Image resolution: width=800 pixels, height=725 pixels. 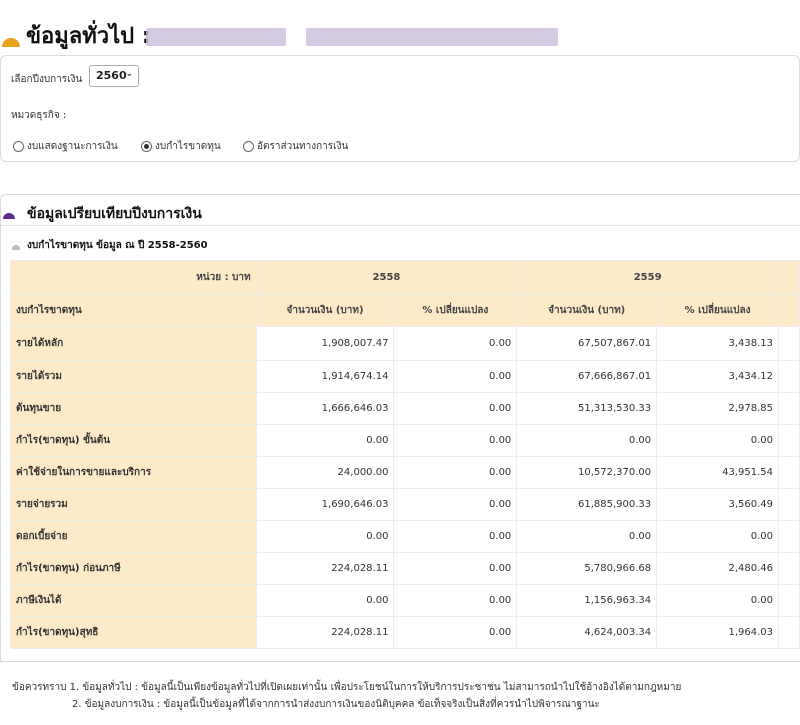 I want to click on table-cell: 24,000.00, so click(x=325, y=472).